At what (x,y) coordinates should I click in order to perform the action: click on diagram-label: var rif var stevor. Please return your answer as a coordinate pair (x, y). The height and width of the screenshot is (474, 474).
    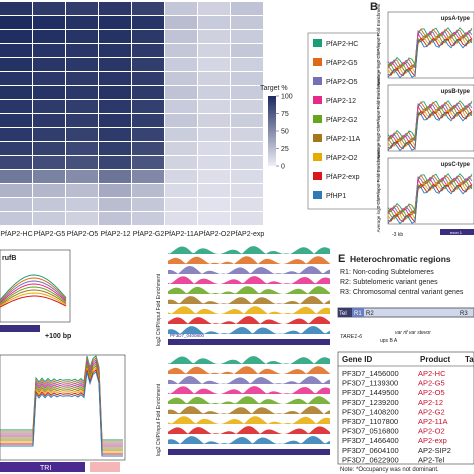
    Looking at the image, I should click on (413, 333).